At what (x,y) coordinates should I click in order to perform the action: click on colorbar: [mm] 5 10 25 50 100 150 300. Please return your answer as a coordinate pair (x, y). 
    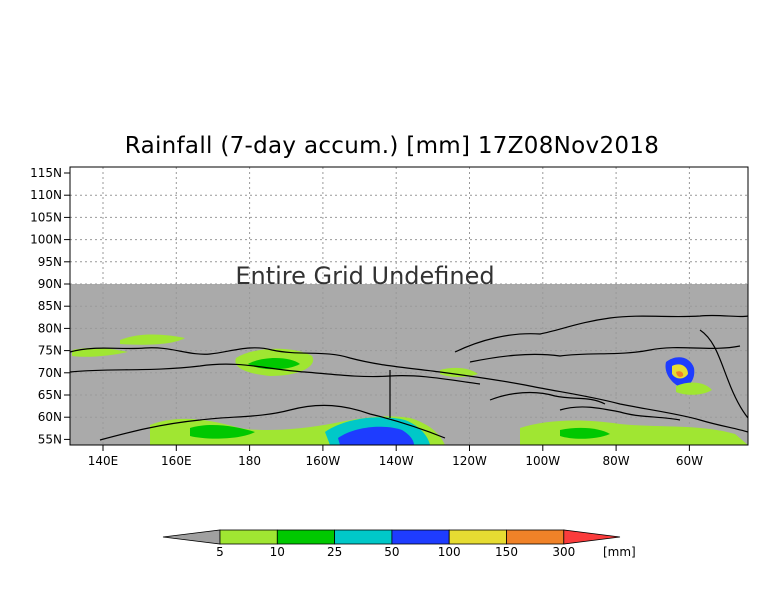
    Looking at the image, I should click on (399, 544).